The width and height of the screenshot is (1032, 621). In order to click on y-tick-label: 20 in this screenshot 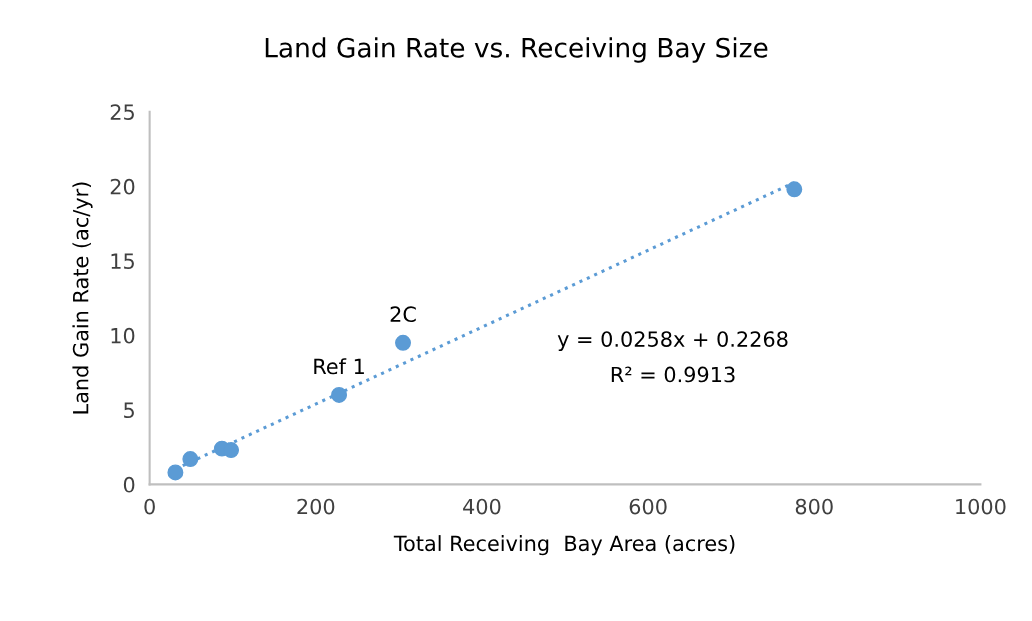, I will do `click(122, 186)`.